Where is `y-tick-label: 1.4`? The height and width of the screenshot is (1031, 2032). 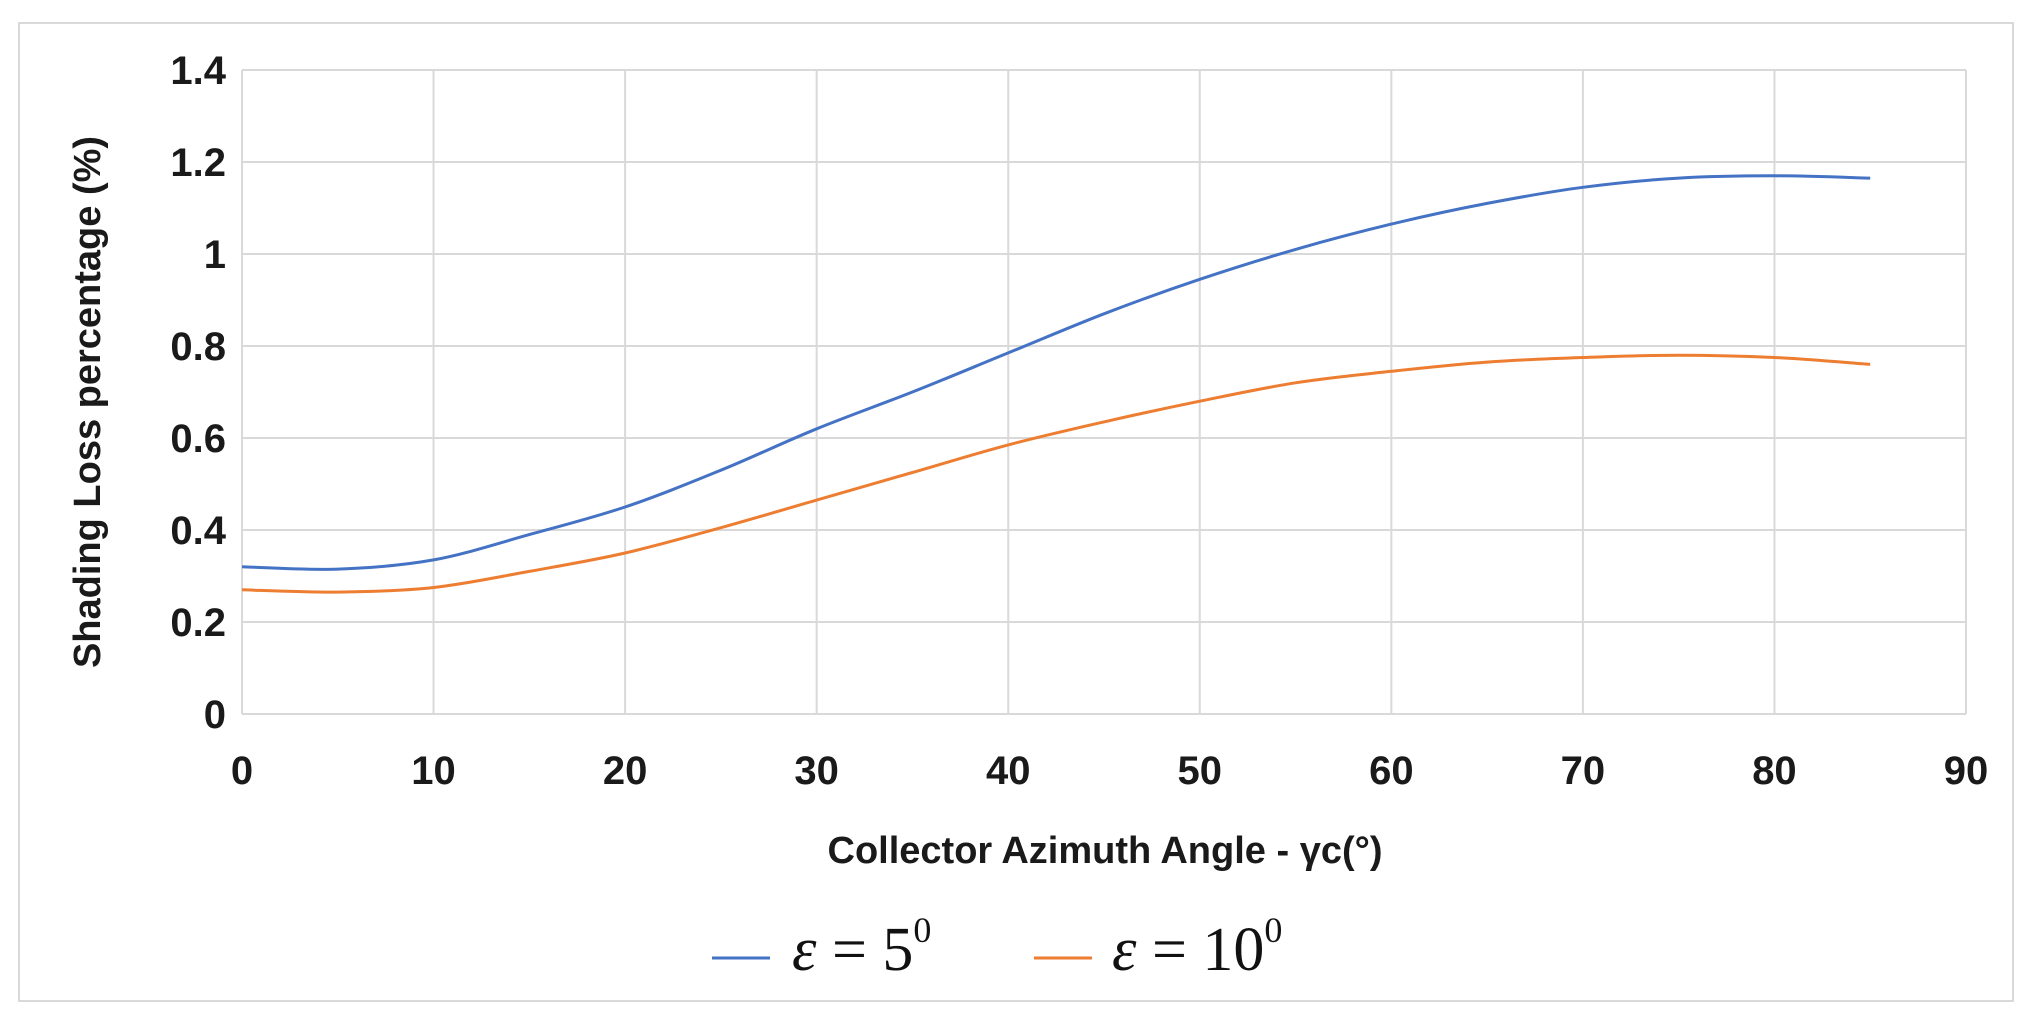 y-tick-label: 1.4 is located at coordinates (198, 71).